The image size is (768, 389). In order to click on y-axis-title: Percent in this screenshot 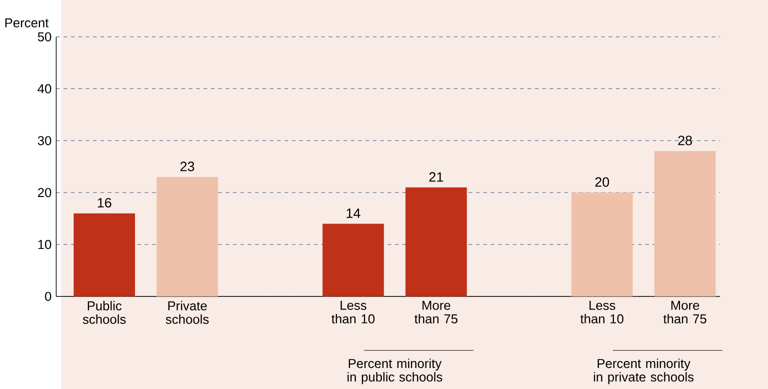, I will do `click(27, 23)`.